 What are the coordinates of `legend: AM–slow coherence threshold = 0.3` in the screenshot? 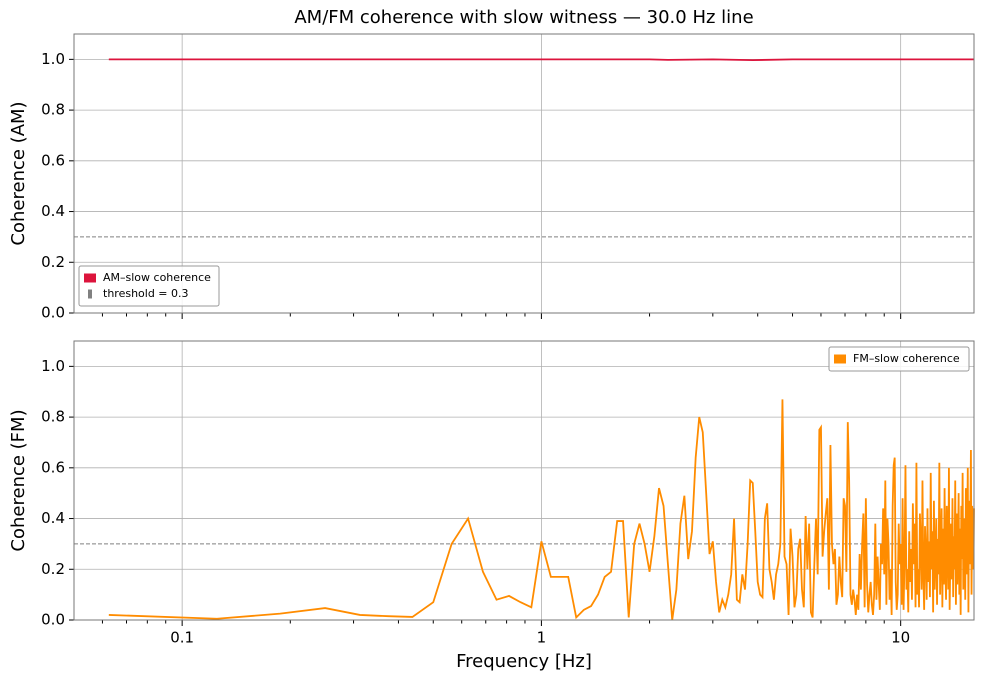 It's located at (149, 286).